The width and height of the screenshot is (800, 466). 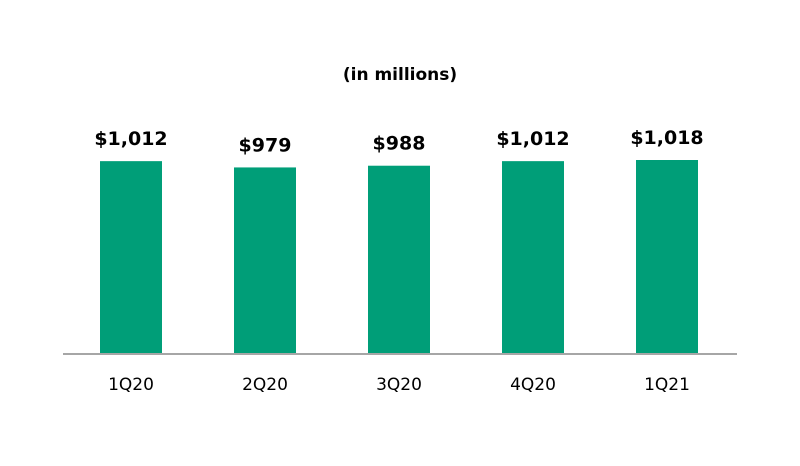 What do you see at coordinates (533, 385) in the screenshot?
I see `x-tick-label-4q20: 4Q20` at bounding box center [533, 385].